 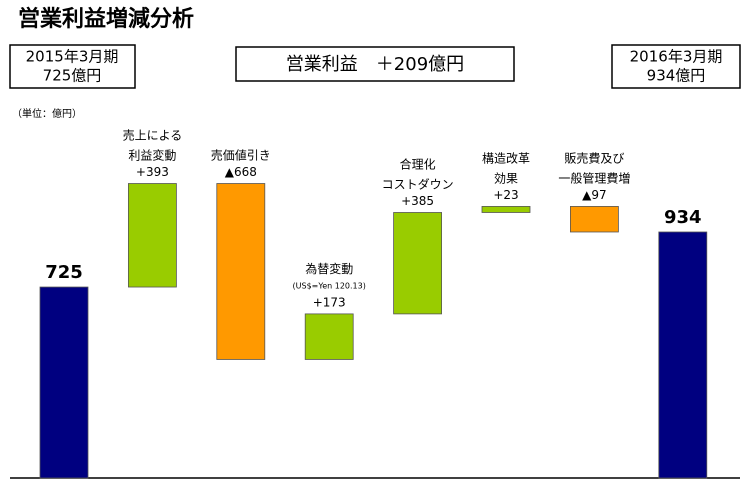 I want to click on category-label: 売上による利益変動, so click(x=153, y=144).